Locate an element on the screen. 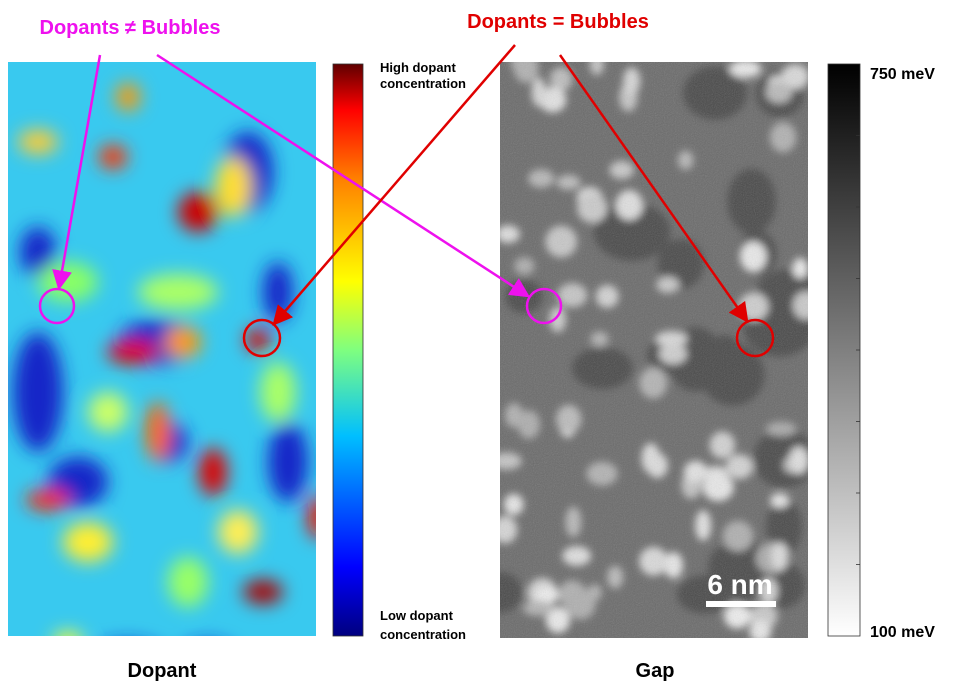 Image resolution: width=955 pixels, height=684 pixels. colorbar-top-label: High dopant concentration is located at coordinates (423, 75).